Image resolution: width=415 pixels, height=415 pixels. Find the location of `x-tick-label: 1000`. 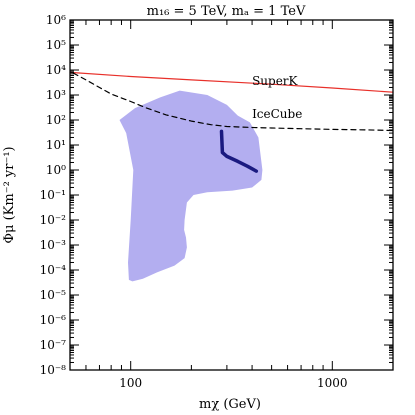

x-tick-label: 1000 is located at coordinates (332, 383).